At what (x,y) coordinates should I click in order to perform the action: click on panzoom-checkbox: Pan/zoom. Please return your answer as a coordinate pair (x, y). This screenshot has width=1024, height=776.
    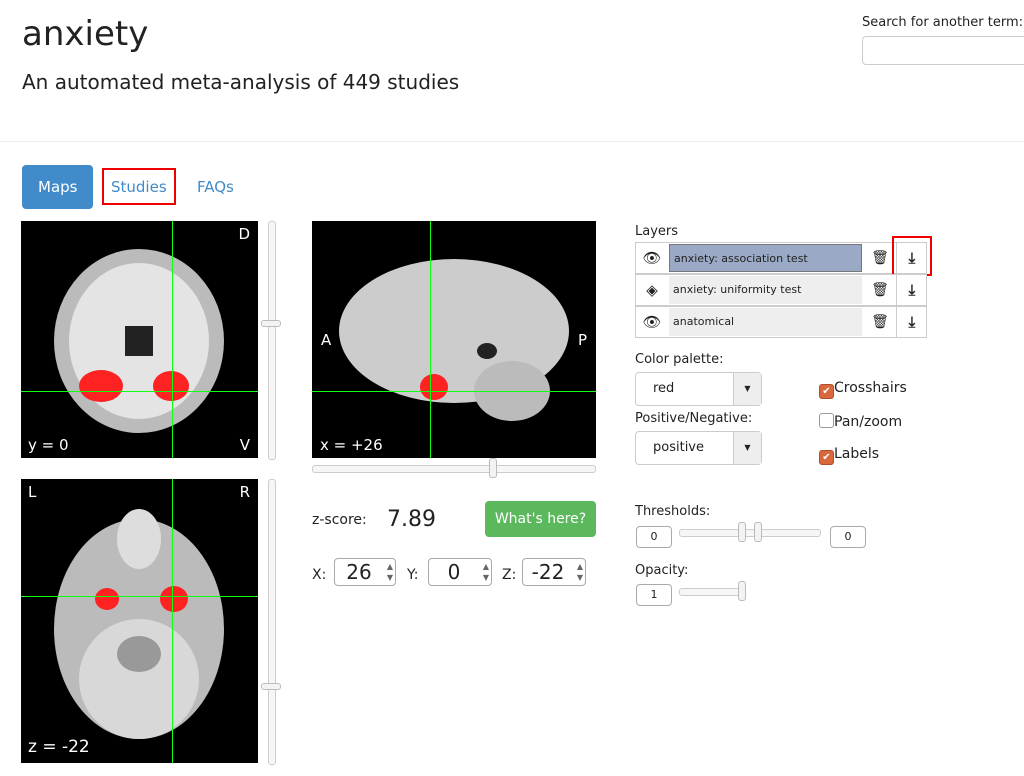
    Looking at the image, I should click on (860, 421).